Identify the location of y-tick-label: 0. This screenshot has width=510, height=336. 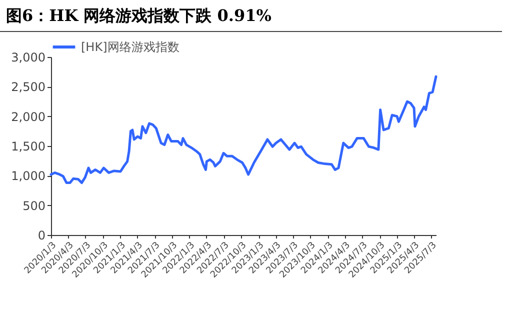
(42, 235).